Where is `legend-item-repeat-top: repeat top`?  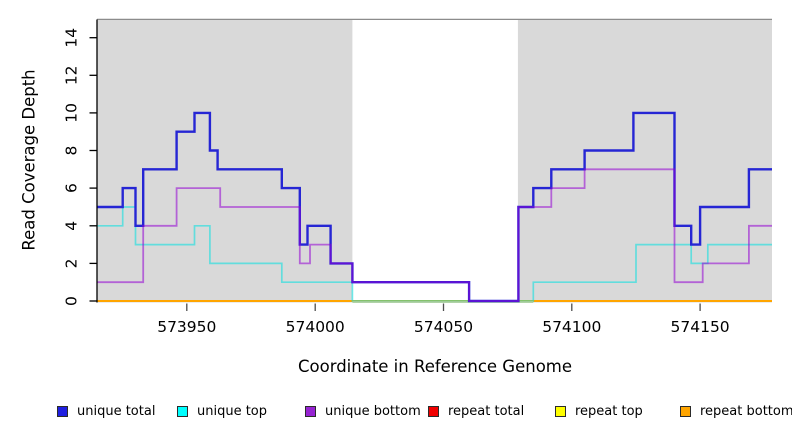 legend-item-repeat-top: repeat top is located at coordinates (599, 411).